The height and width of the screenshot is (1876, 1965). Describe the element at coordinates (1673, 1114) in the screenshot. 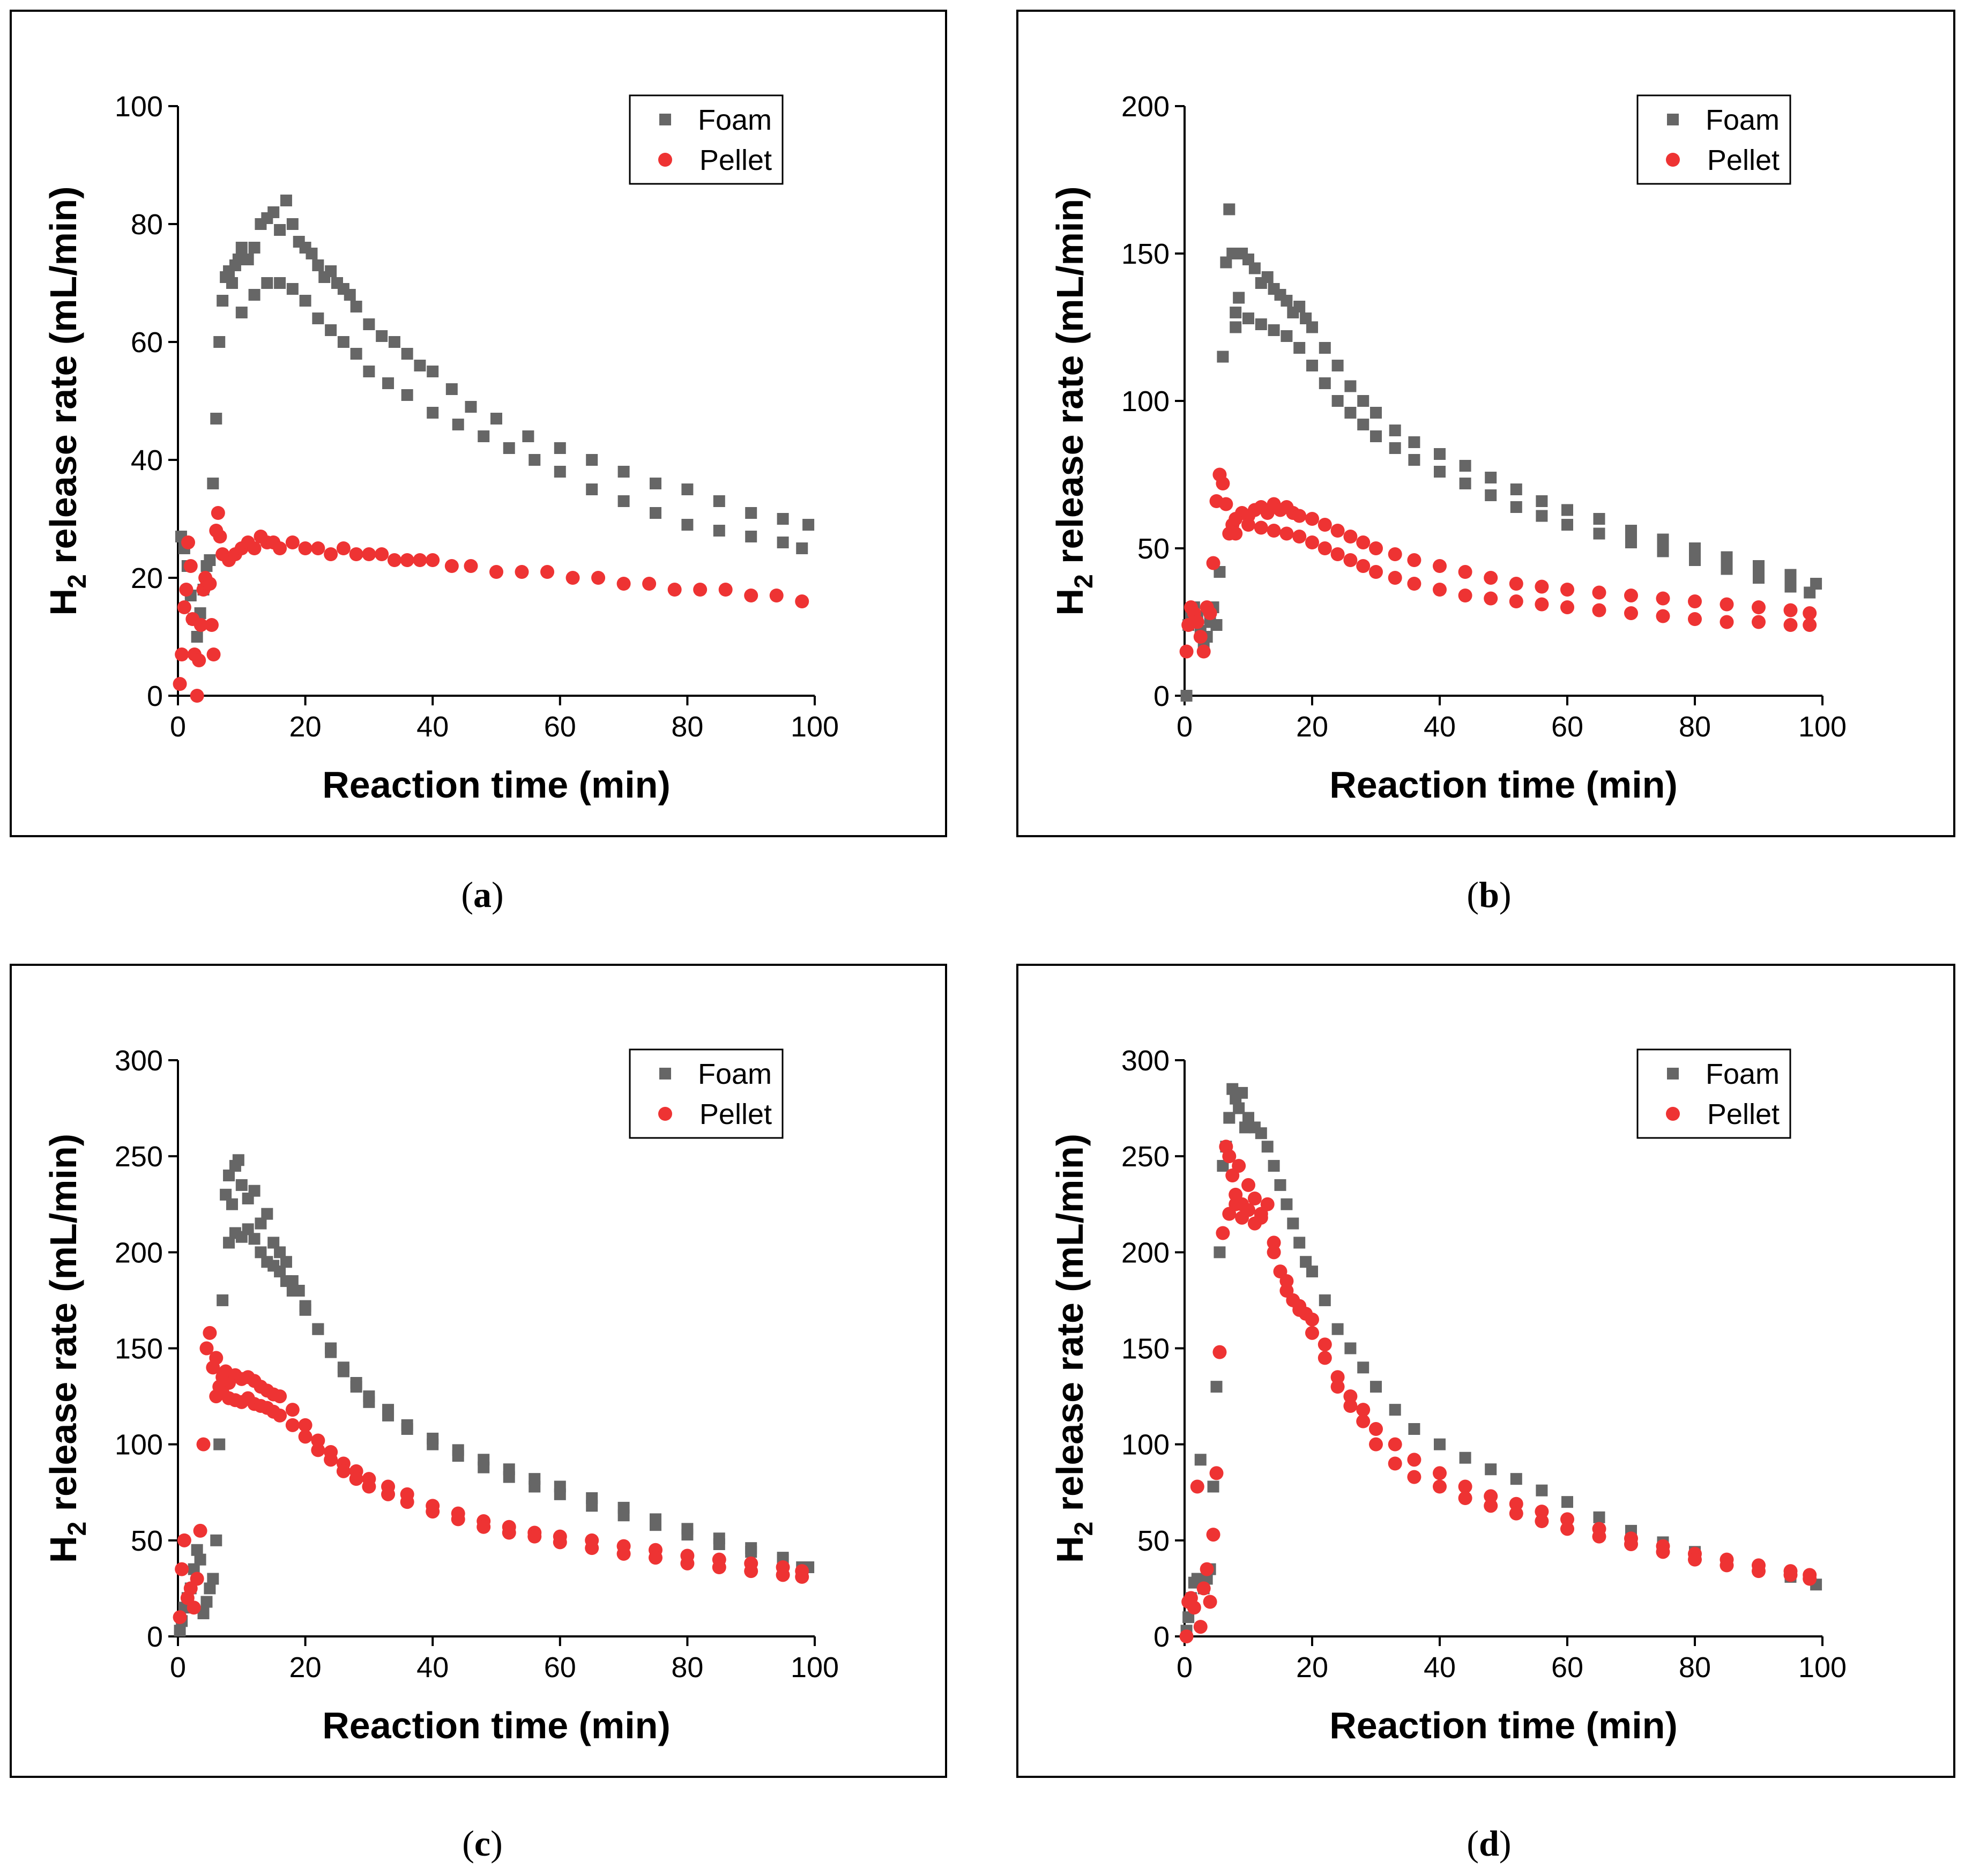

I see `legend-marker-pellet` at that location.